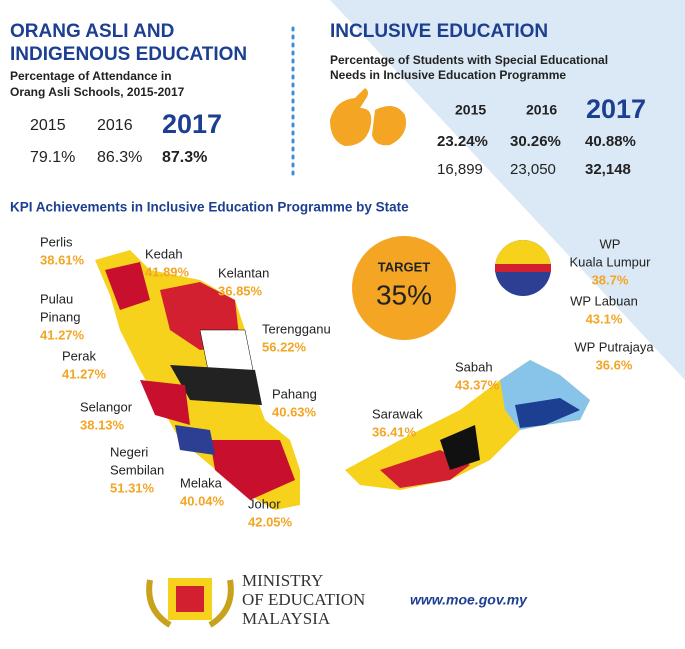  What do you see at coordinates (439, 31) in the screenshot?
I see `section-title: INCLUSIVE EDUCATION` at bounding box center [439, 31].